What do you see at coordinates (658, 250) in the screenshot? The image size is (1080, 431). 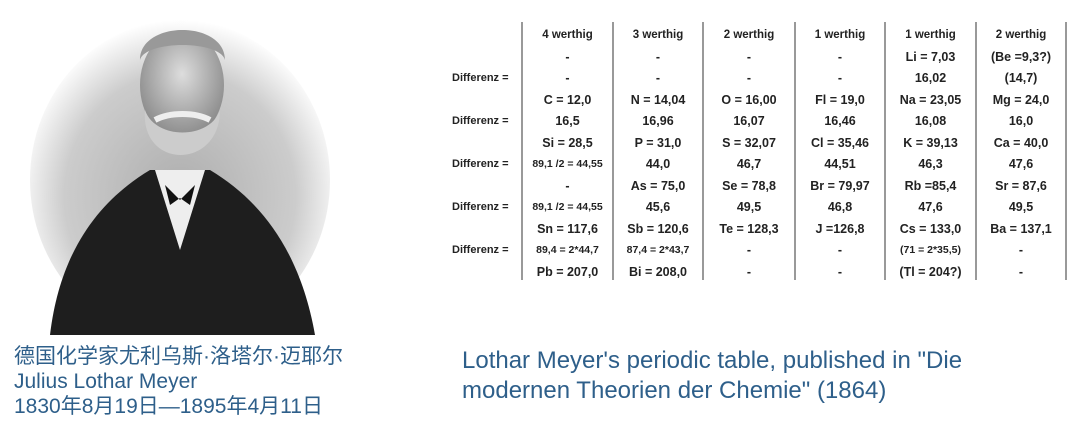 I see `table-cell: 87,4 = 2*43,7` at bounding box center [658, 250].